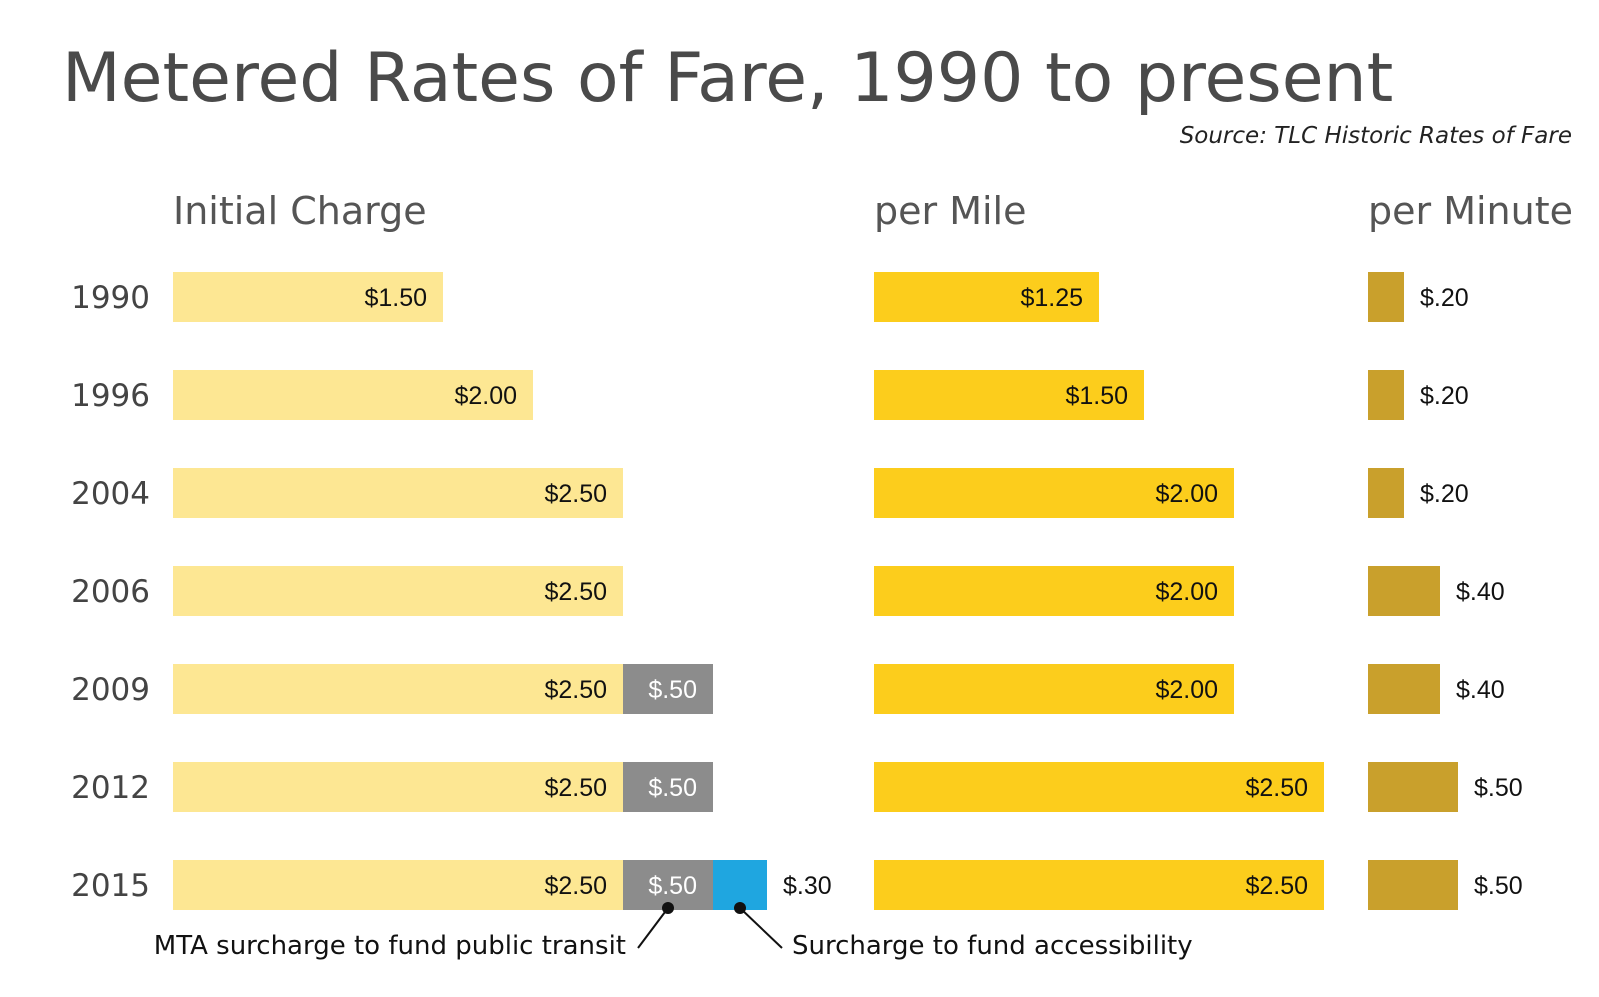 The height and width of the screenshot is (997, 1599). What do you see at coordinates (992, 946) in the screenshot?
I see `annotation-text: Surcharge to fund accessibility` at bounding box center [992, 946].